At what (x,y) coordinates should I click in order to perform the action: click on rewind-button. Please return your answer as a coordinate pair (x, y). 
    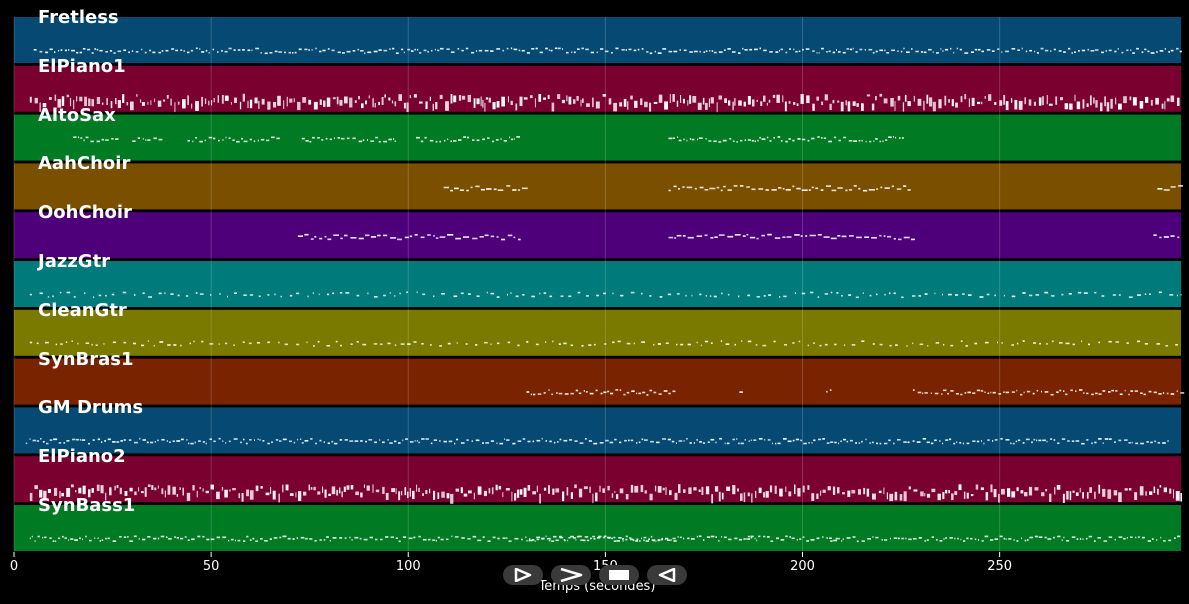
    Looking at the image, I should click on (667, 575).